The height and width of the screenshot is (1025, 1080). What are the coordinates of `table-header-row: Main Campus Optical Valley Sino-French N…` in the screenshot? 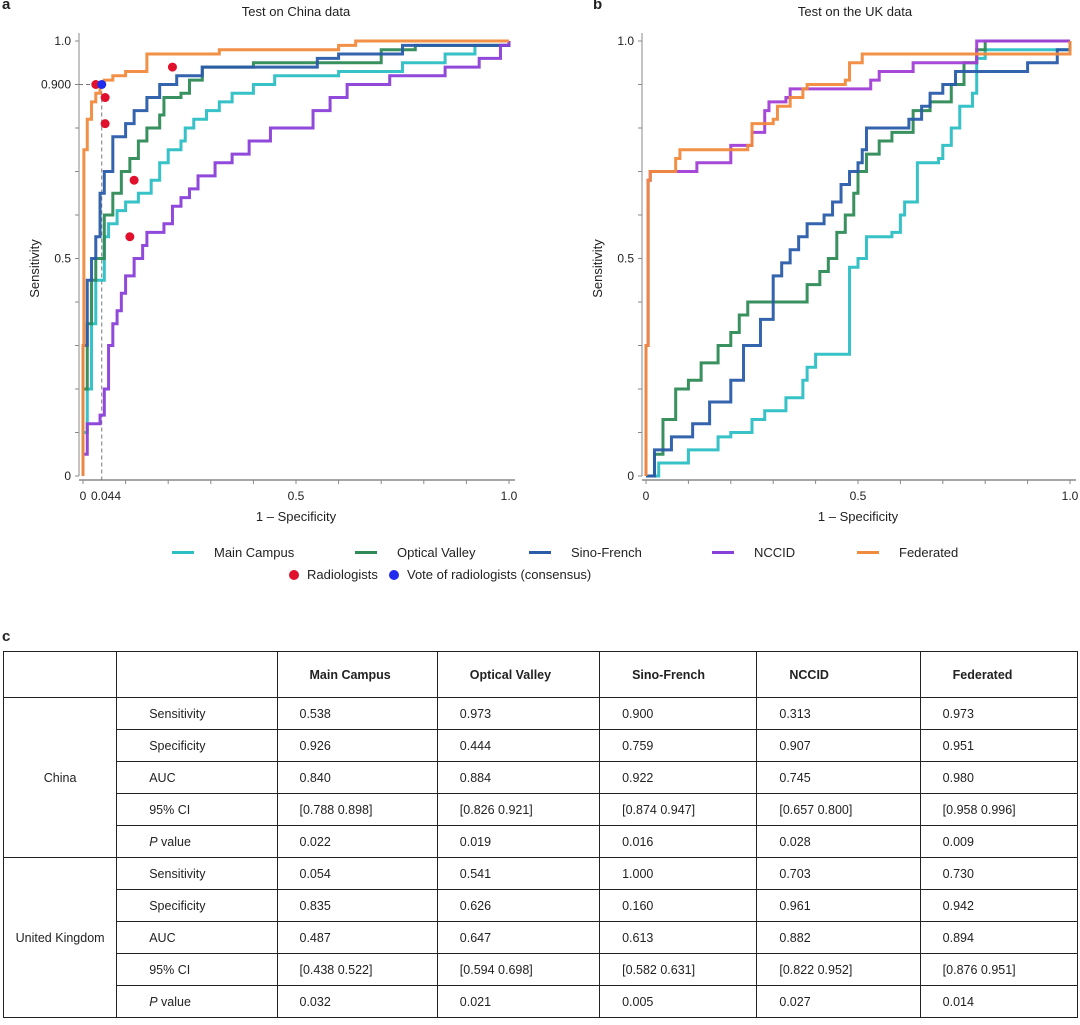 It's located at (540, 674).